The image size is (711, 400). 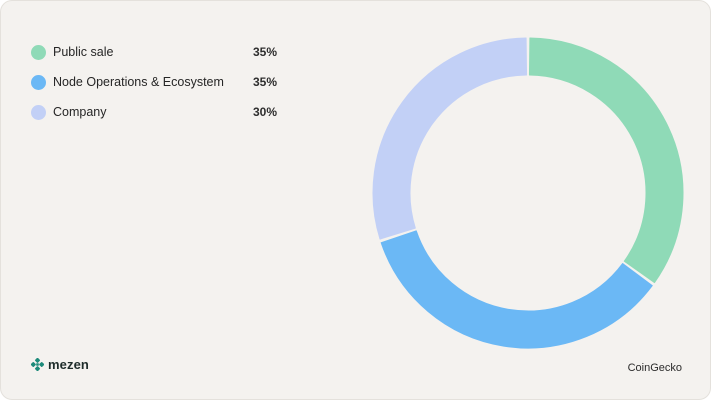 I want to click on legend-item-node-operations: Node Operations & Ecosystem 35%, so click(x=154, y=82).